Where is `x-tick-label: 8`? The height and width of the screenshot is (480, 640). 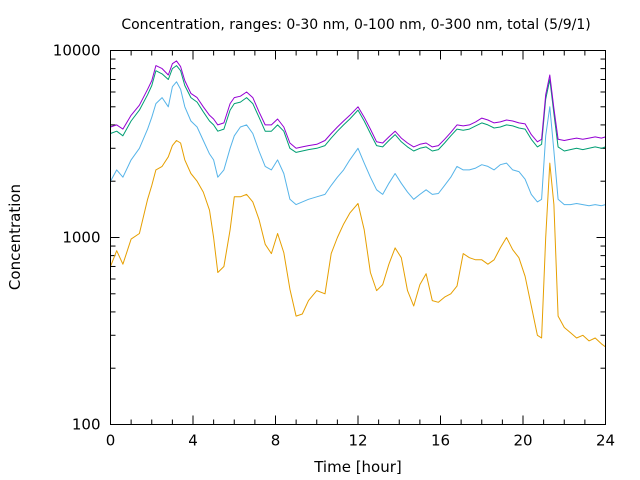
x-tick-label: 8 is located at coordinates (276, 441).